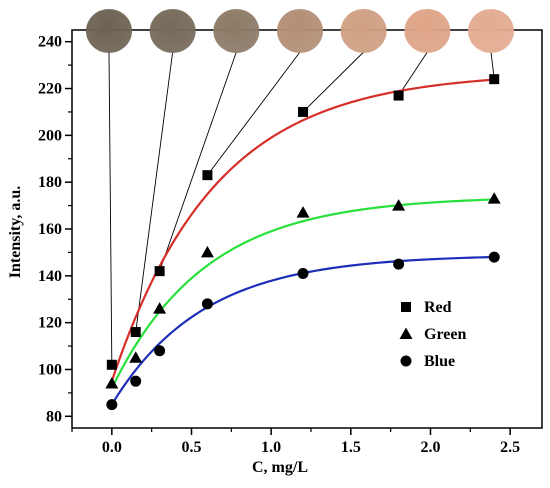 The height and width of the screenshot is (488, 550). Describe the element at coordinates (50, 369) in the screenshot. I see `y-tick-label: 100` at that location.